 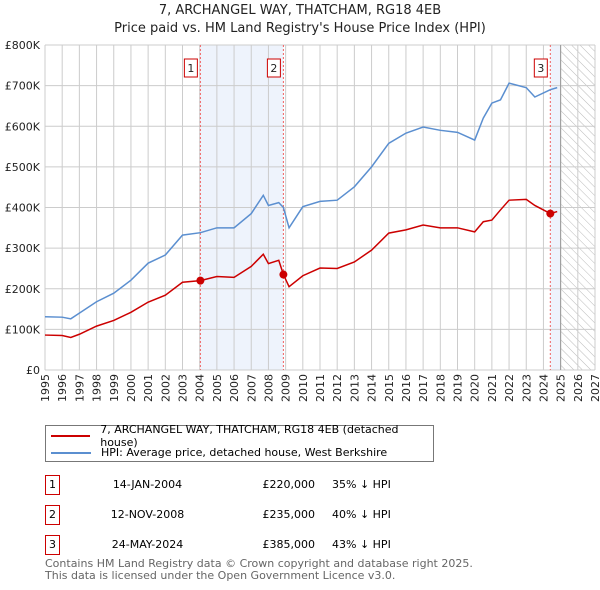 I want to click on sale-price: £220,000, so click(x=289, y=484).